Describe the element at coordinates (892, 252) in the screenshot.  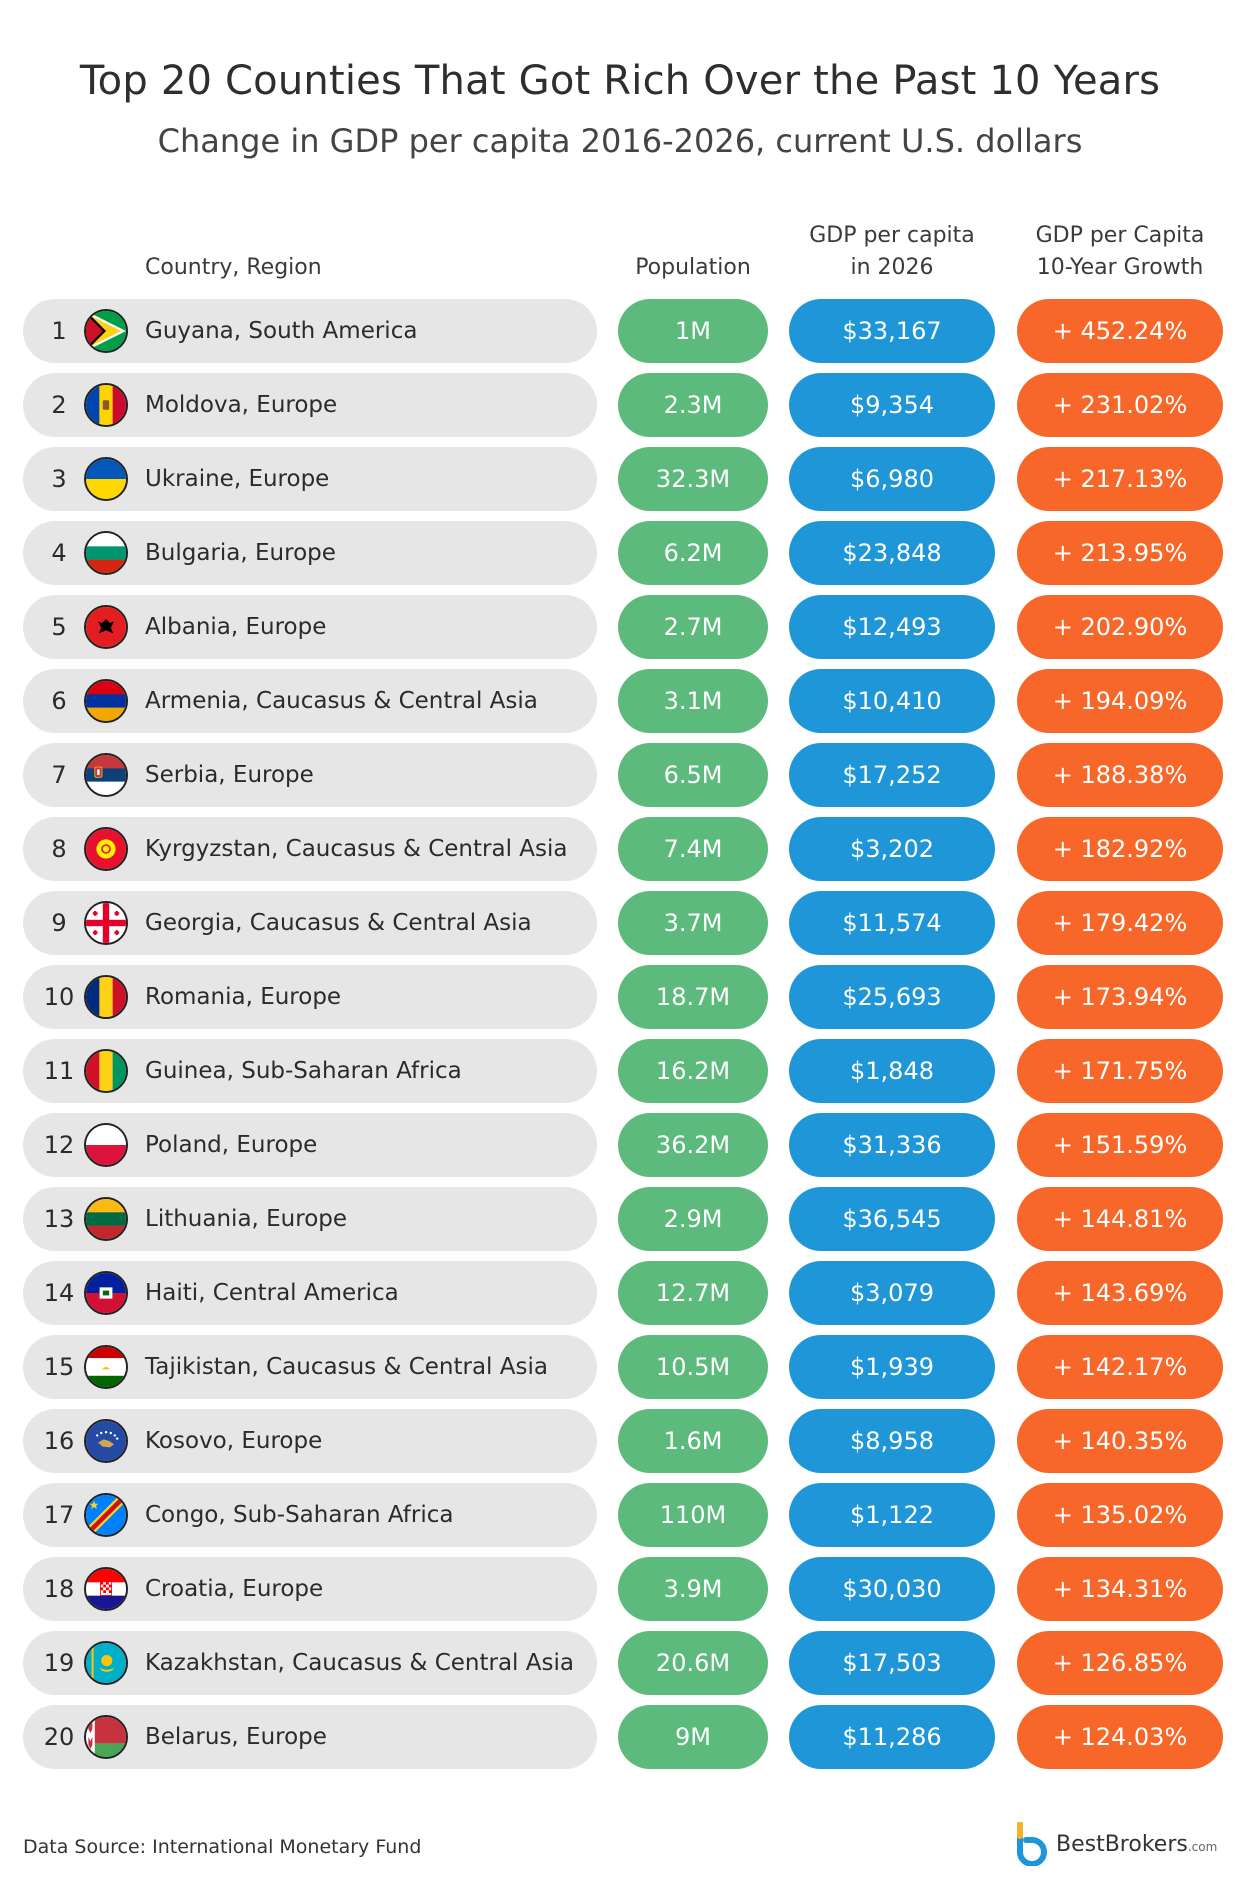
I see `header-gdp: GDP per capita in 2026` at that location.